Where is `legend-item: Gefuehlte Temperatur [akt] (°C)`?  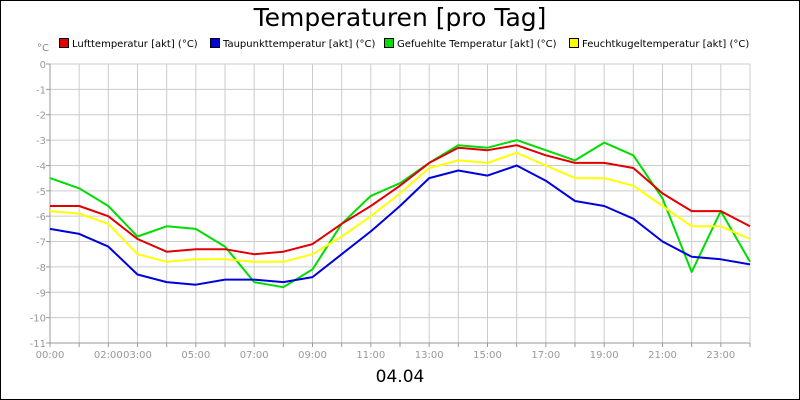
legend-item: Gefuehlte Temperatur [akt] (°C) is located at coordinates (470, 44).